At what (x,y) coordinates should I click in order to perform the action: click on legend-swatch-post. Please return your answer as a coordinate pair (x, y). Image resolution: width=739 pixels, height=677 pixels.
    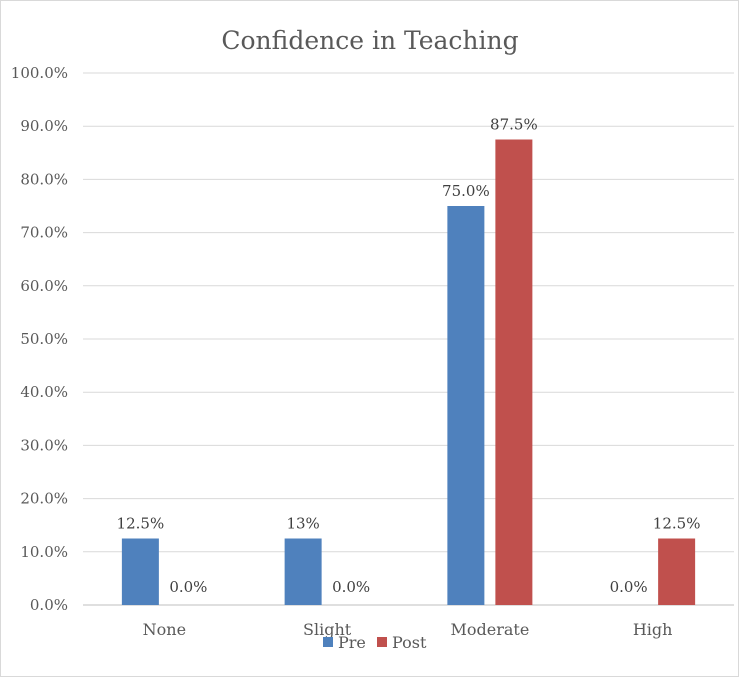
    Looking at the image, I should click on (382, 642).